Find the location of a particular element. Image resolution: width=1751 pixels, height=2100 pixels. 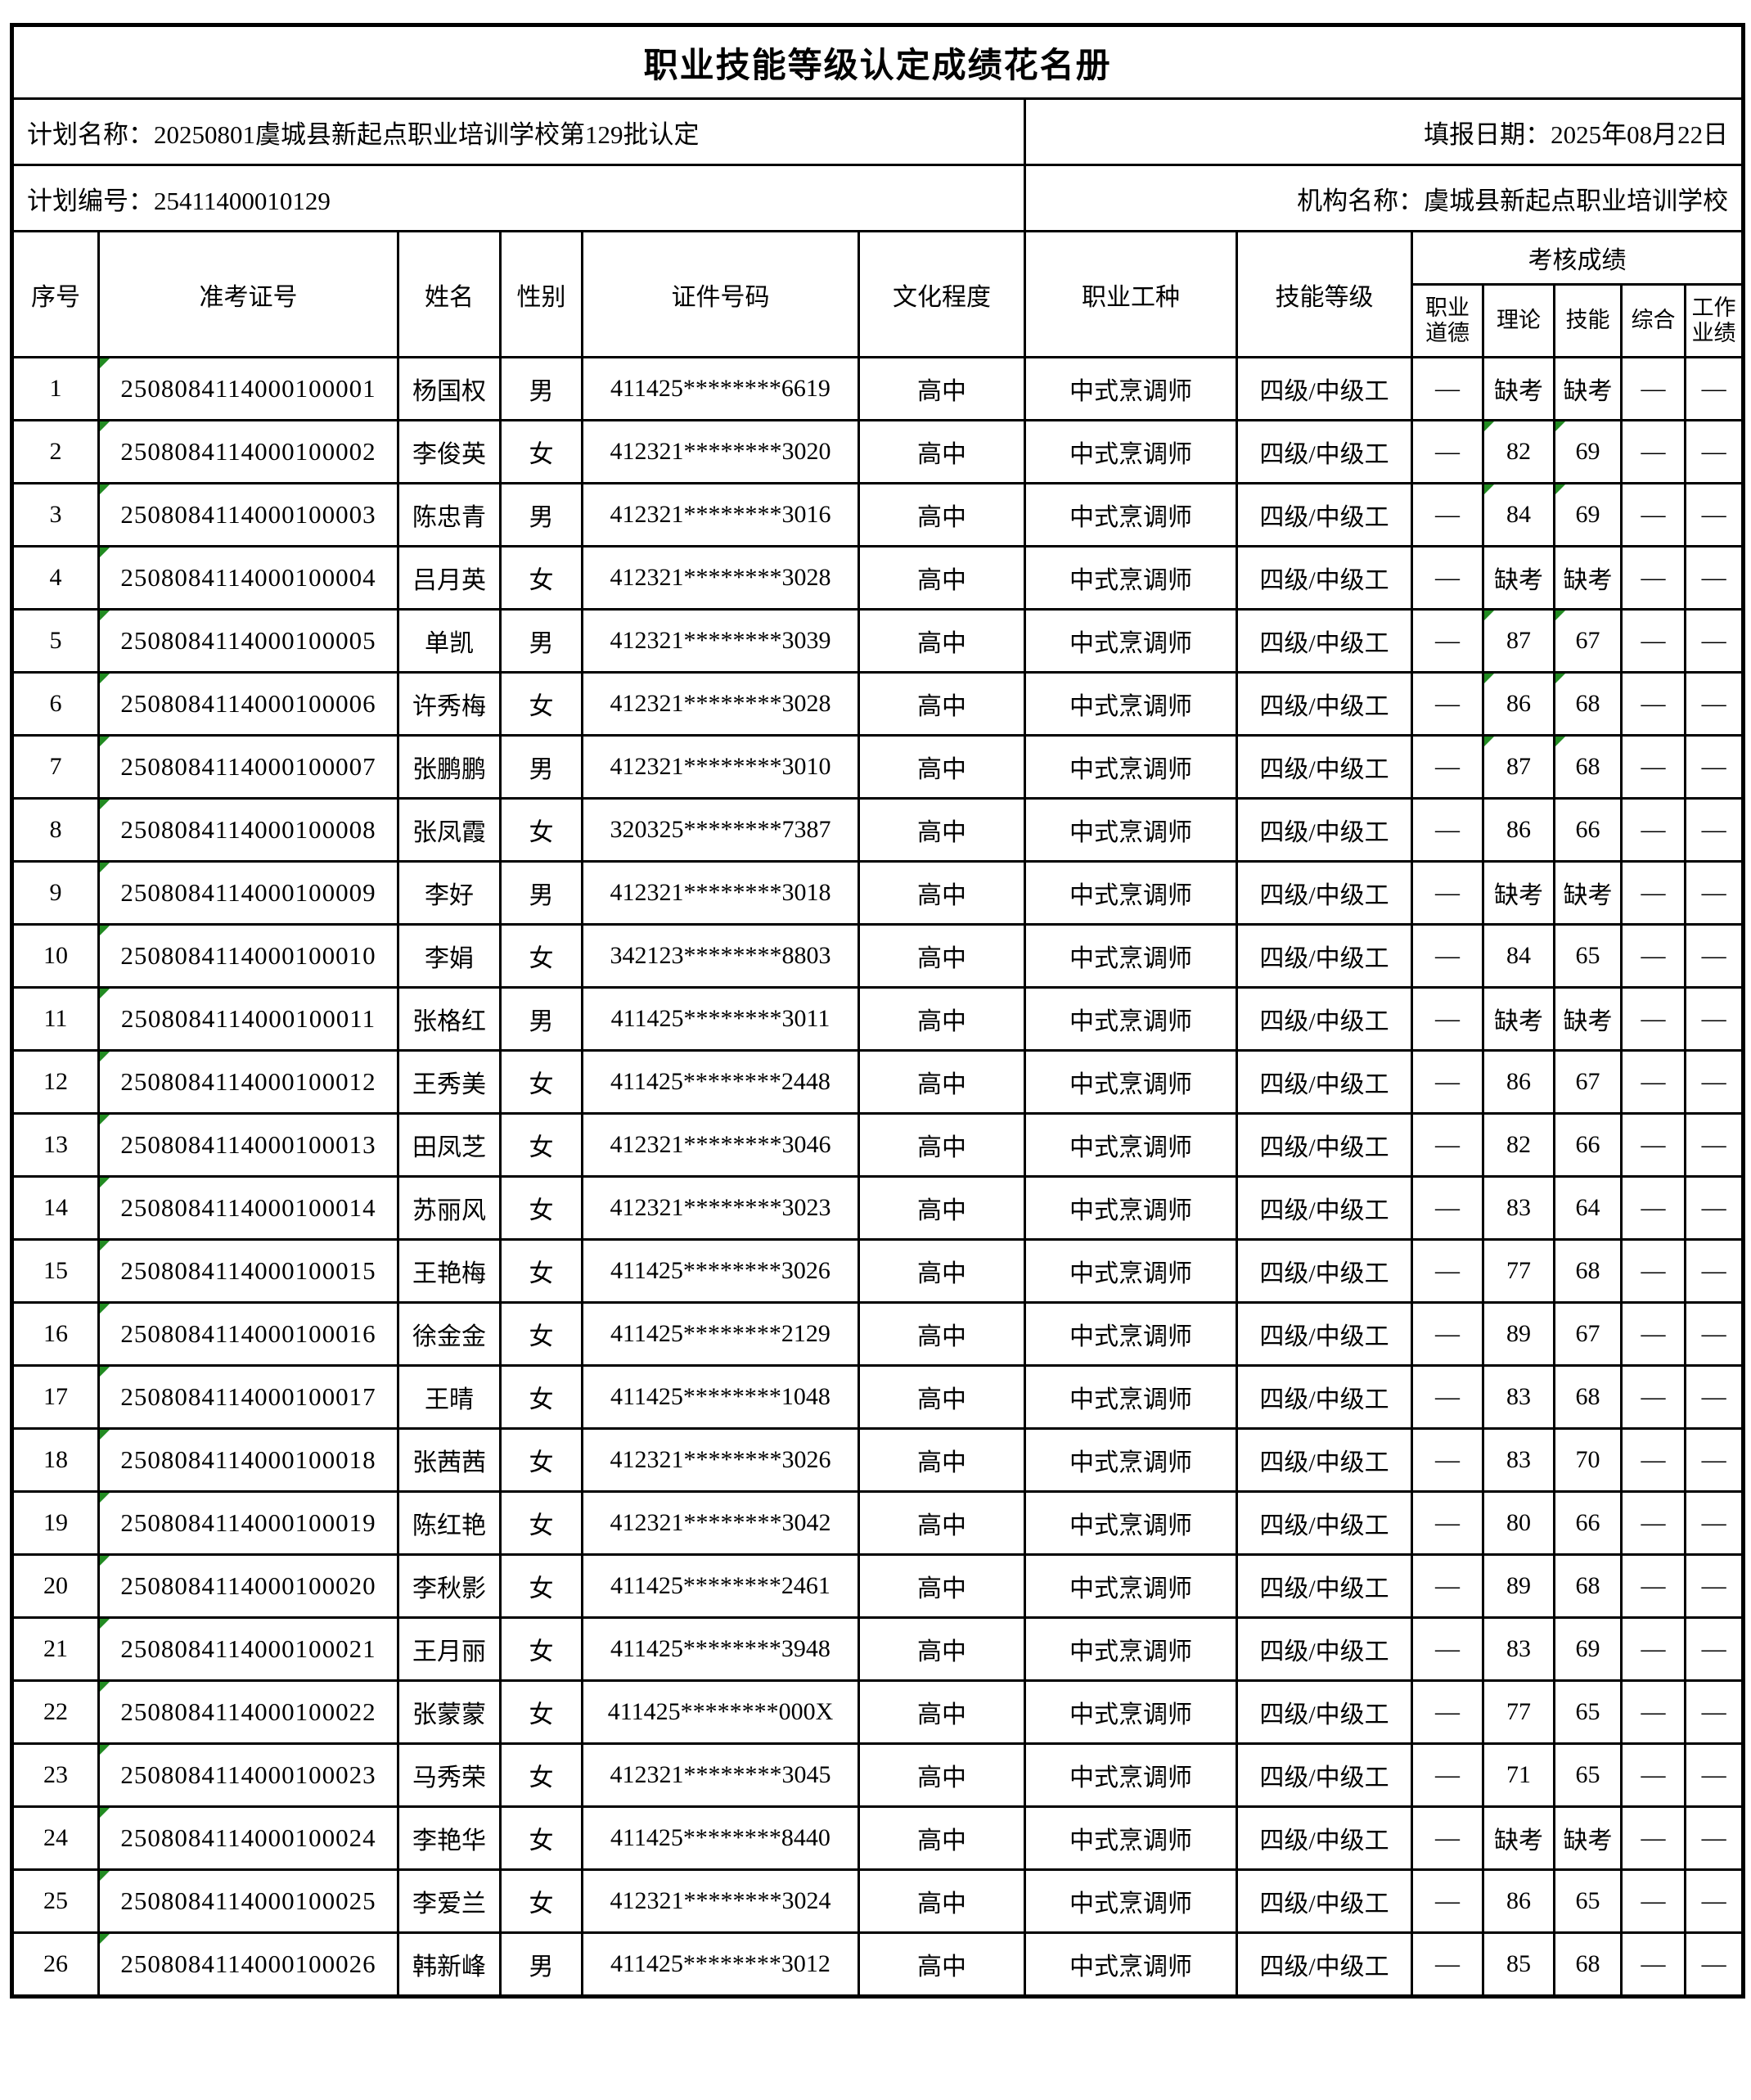

cell-id: 412321********3039 is located at coordinates (721, 641).